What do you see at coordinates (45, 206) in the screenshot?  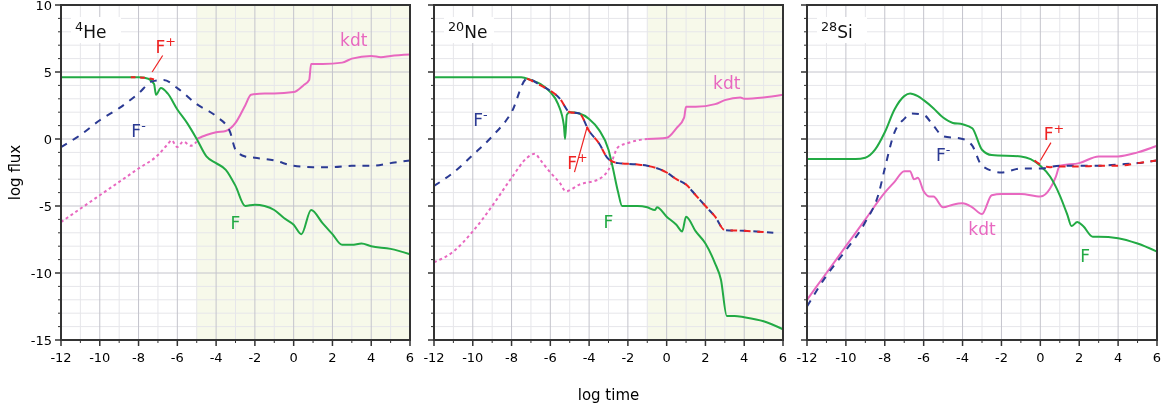 I see `y-tick-label: -5` at bounding box center [45, 206].